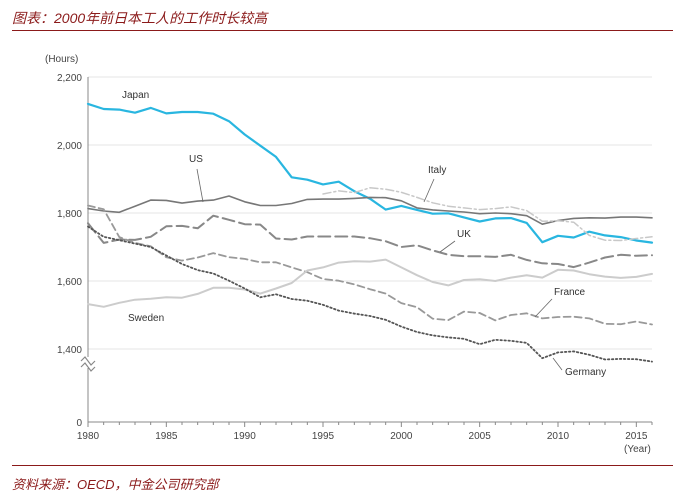 The height and width of the screenshot is (504, 685). I want to click on x-tick-label: 1990, so click(245, 436).